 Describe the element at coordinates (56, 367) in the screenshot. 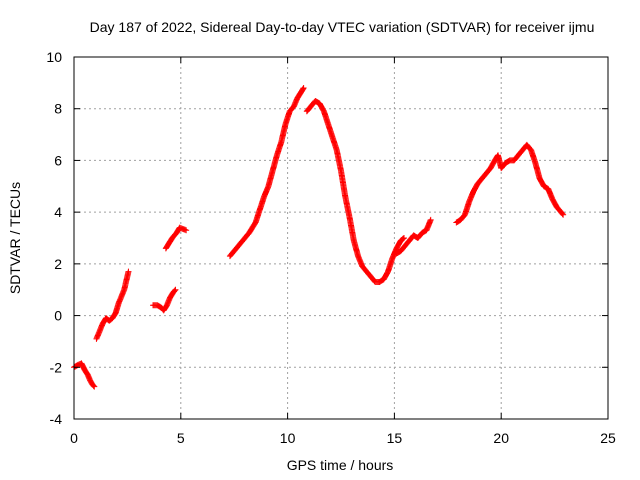

I see `y-tick-label: -2` at that location.